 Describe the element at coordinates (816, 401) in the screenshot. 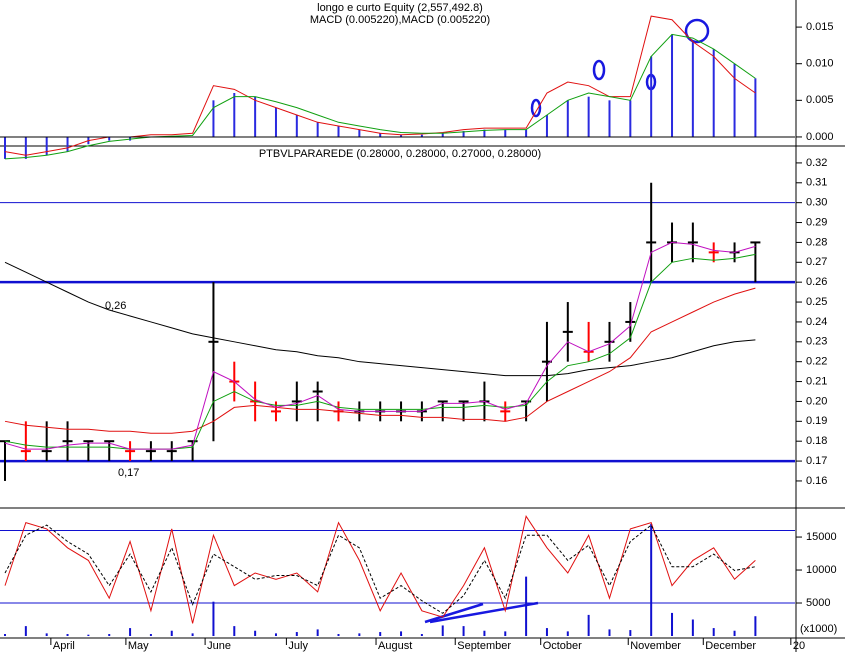

I see `y-tick-label: 0.20` at that location.